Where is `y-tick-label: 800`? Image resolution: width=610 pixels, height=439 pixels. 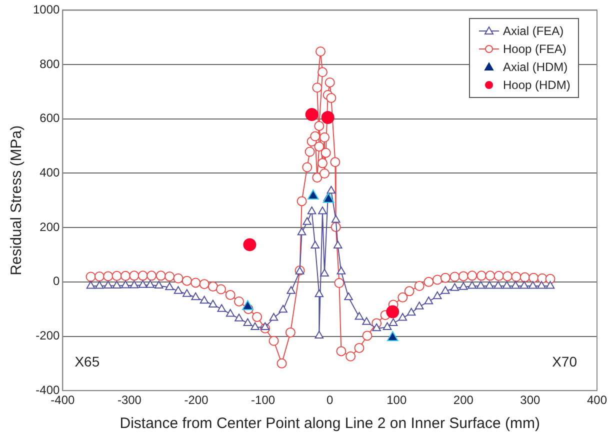 y-tick-label: 800 is located at coordinates (50, 63).